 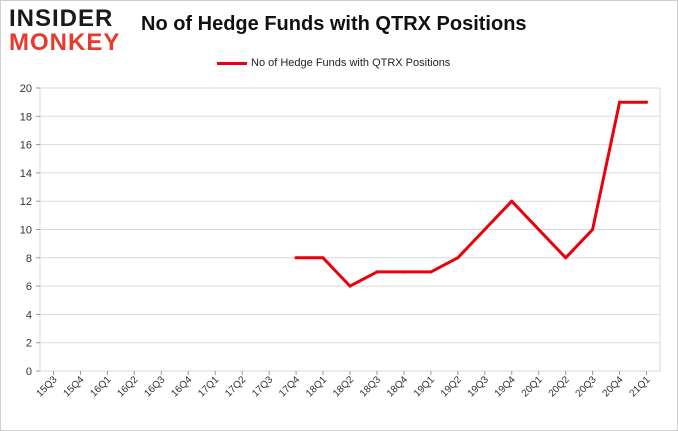 What do you see at coordinates (559, 386) in the screenshot?
I see `x-tick-label: 20Q2` at bounding box center [559, 386].